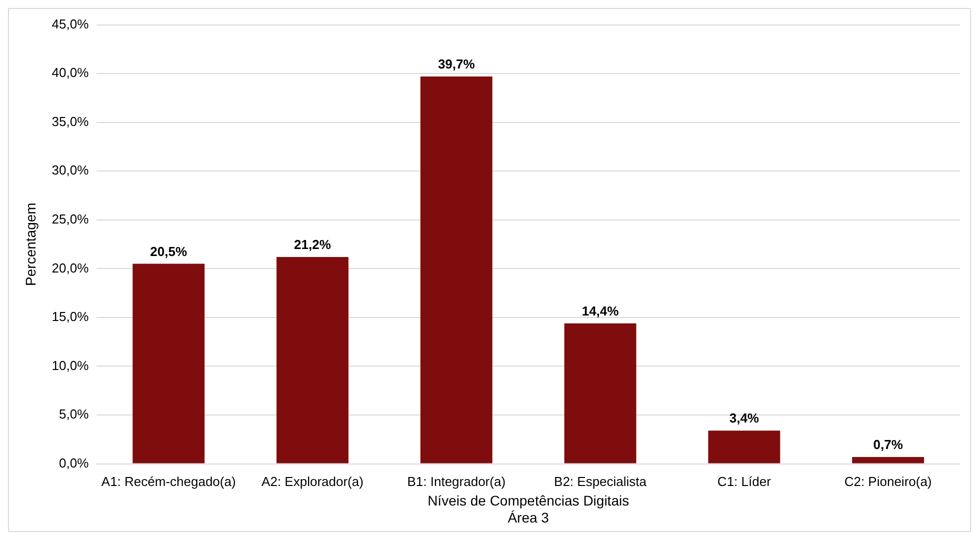 This screenshot has width=979, height=540. What do you see at coordinates (744, 418) in the screenshot?
I see `data-label: 3,4%` at bounding box center [744, 418].